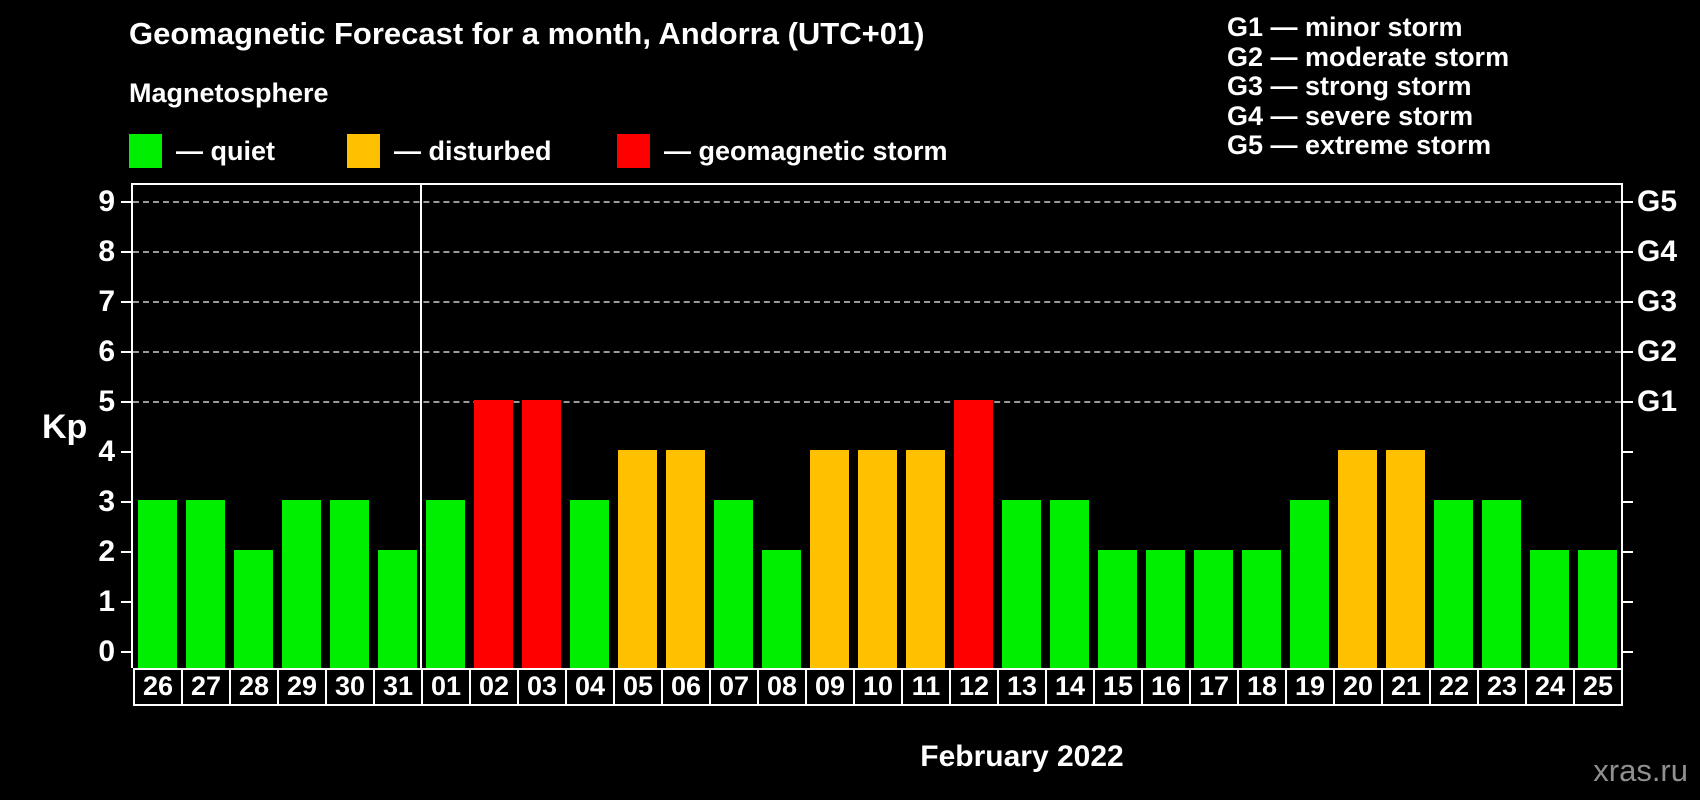 The width and height of the screenshot is (1700, 800). Describe the element at coordinates (65, 427) in the screenshot. I see `kp-axis-title: Kp` at that location.